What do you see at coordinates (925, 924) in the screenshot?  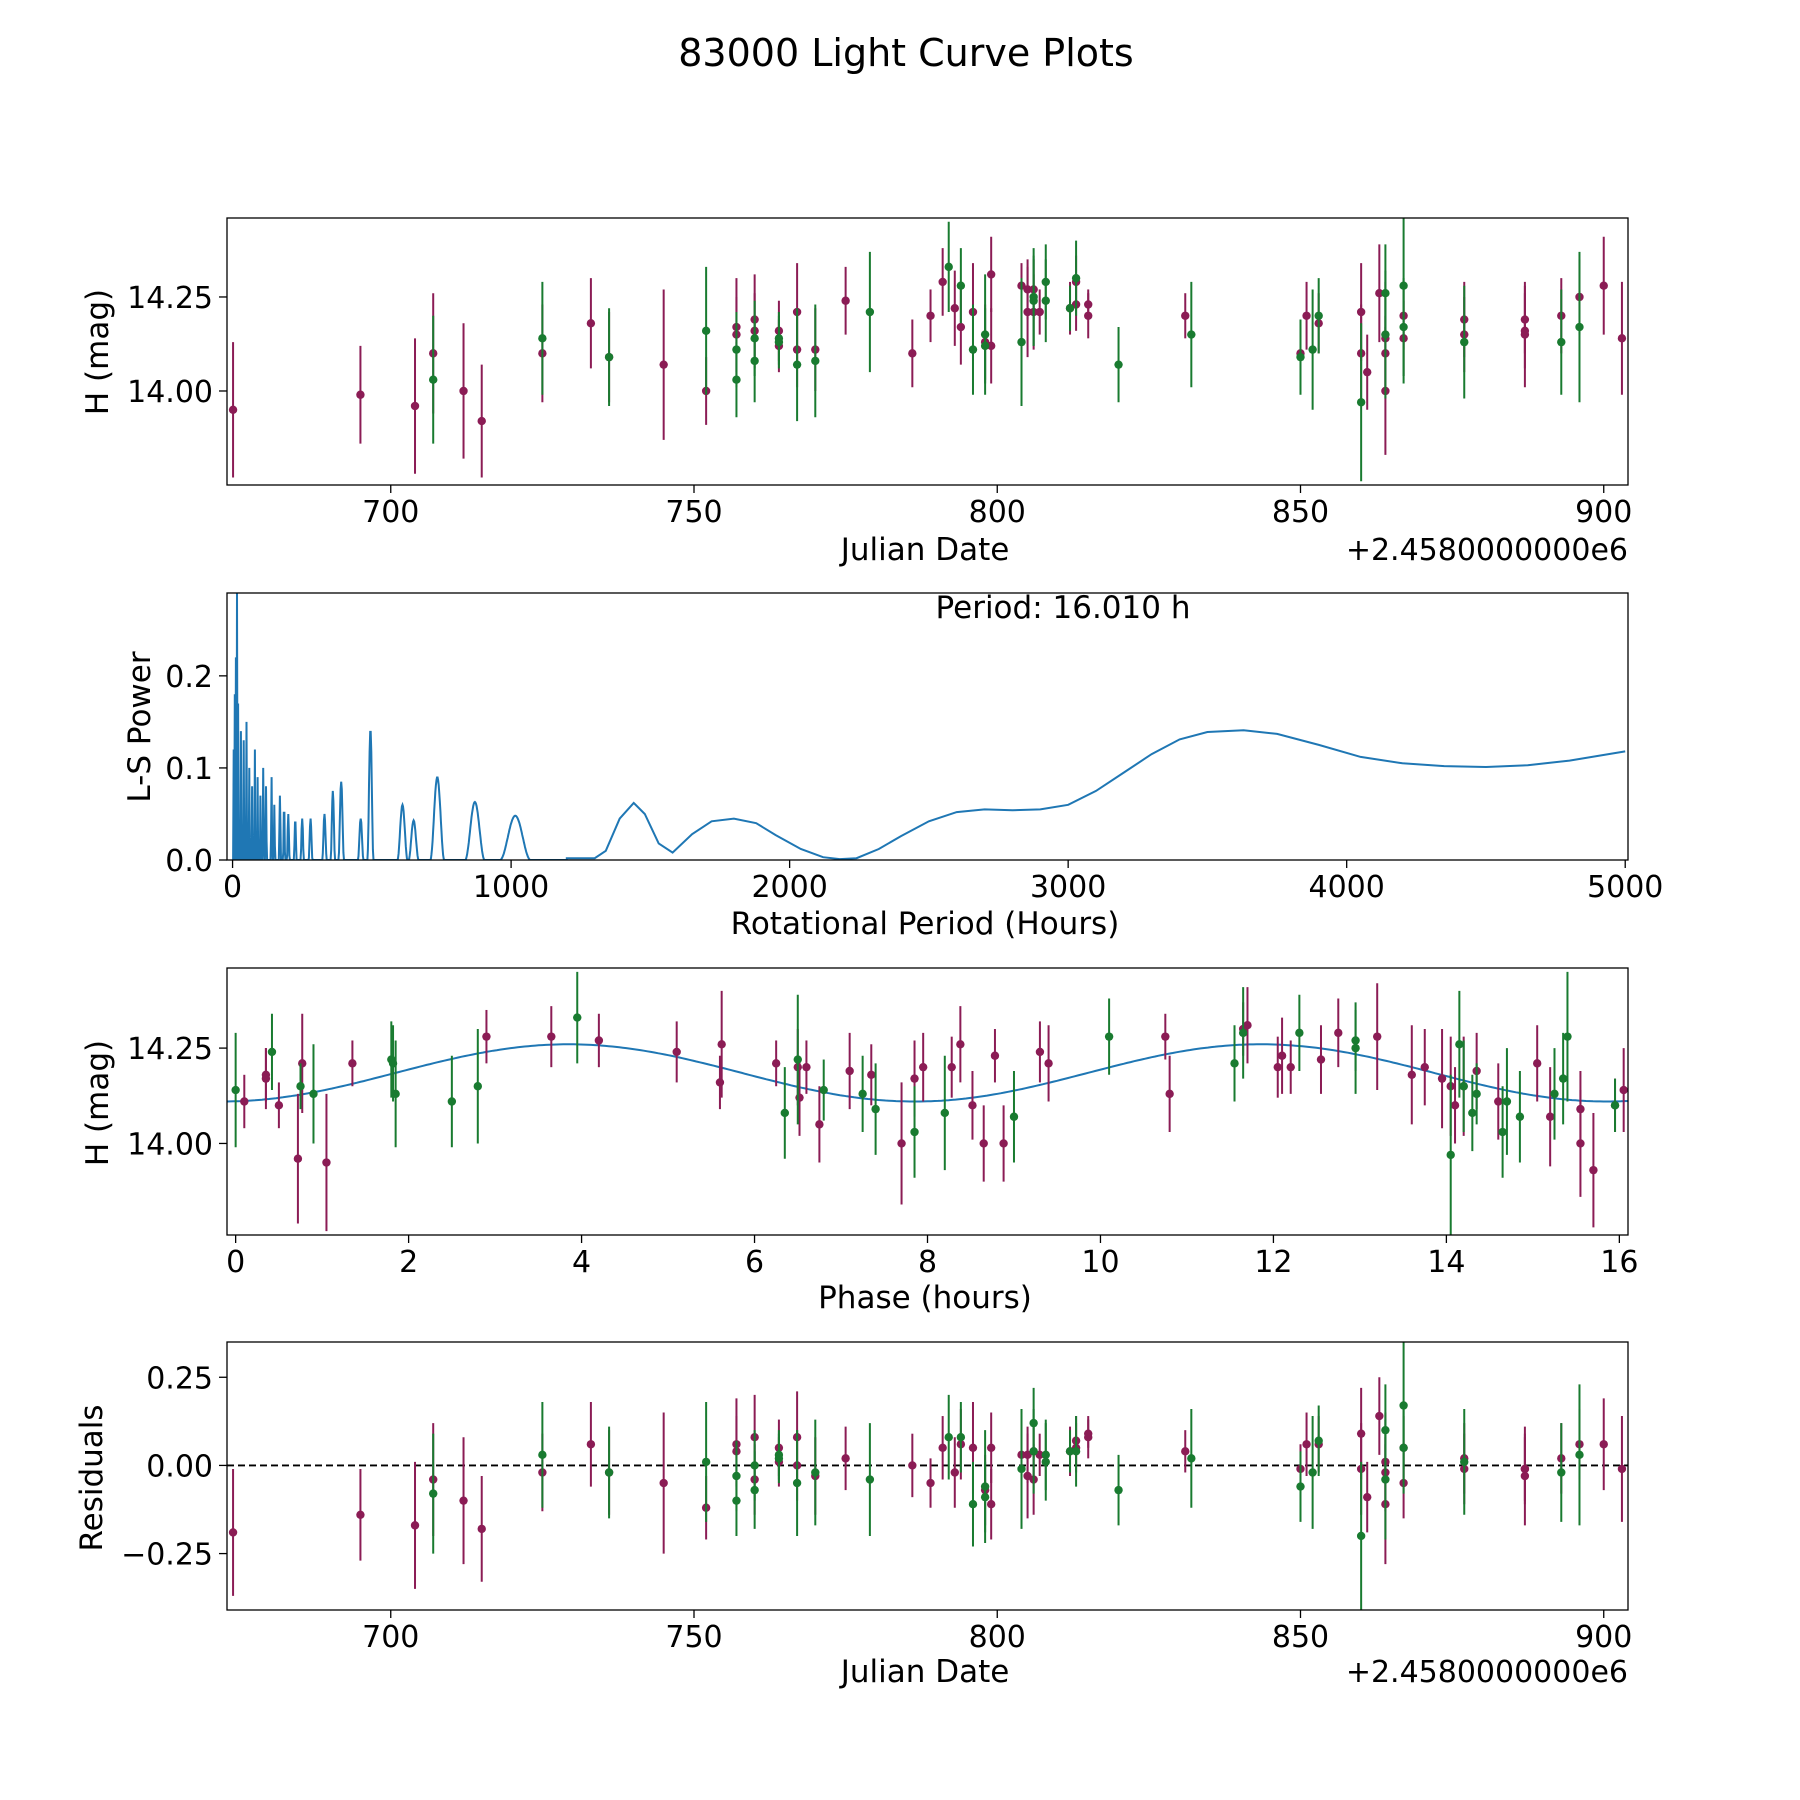 I see `periodogram-xlabel: Rotational Period (Hours)` at bounding box center [925, 924].